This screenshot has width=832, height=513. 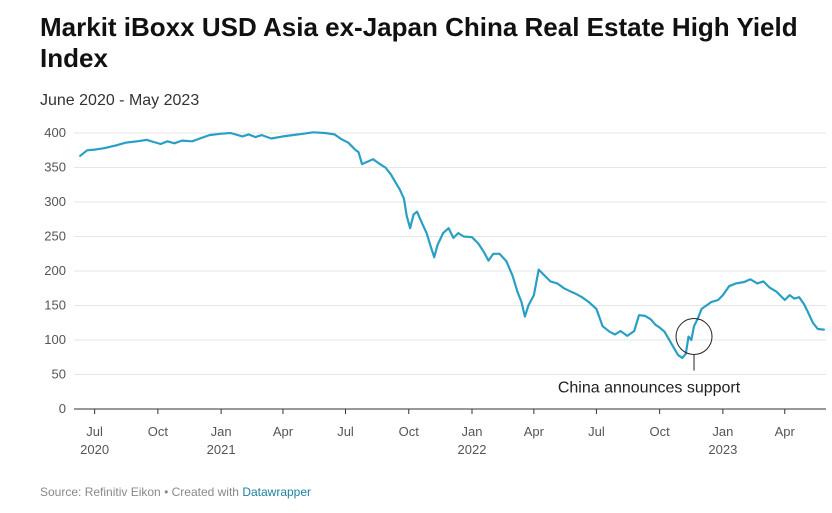 I want to click on x-tick-year-label: 2020, so click(x=94, y=449).